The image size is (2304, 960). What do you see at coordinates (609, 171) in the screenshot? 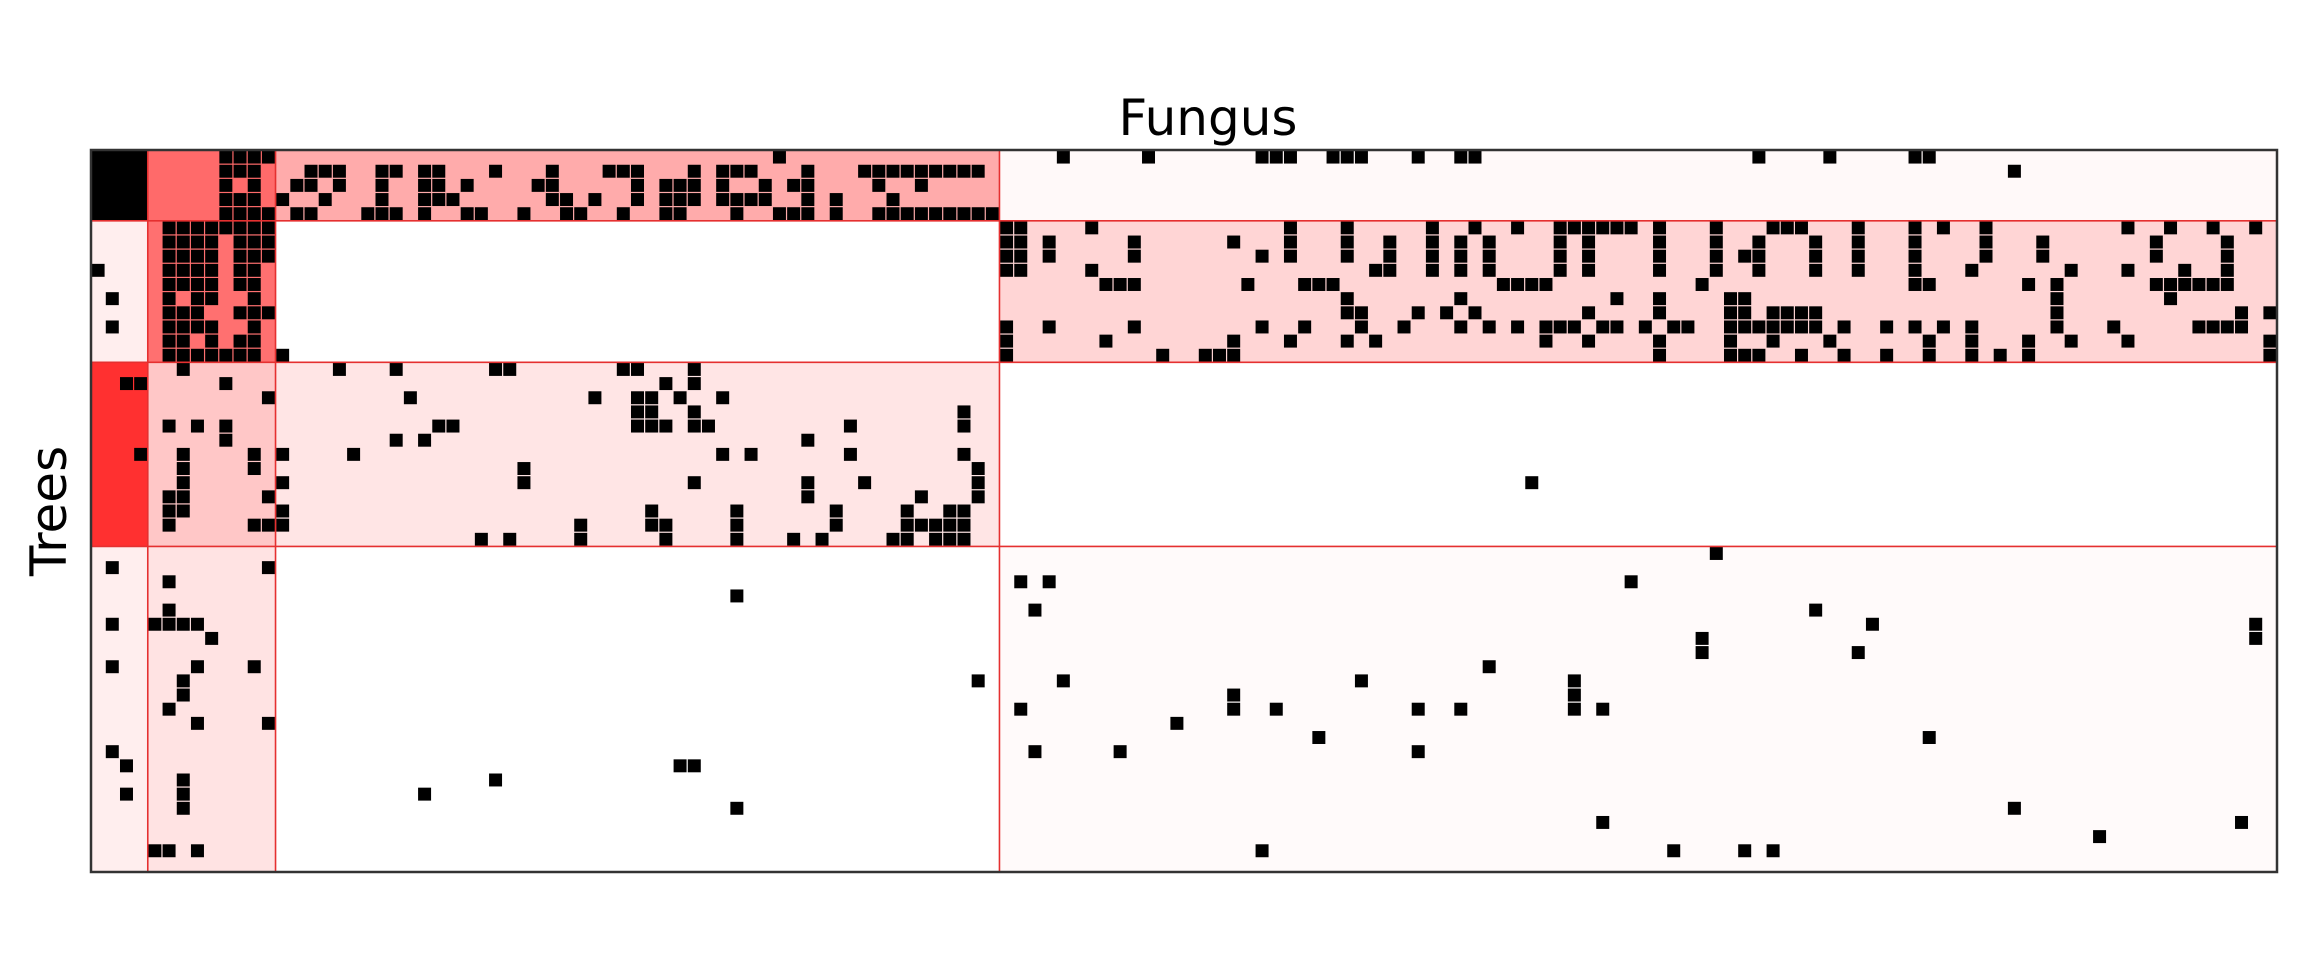
I see `cell-r1-c36` at bounding box center [609, 171].